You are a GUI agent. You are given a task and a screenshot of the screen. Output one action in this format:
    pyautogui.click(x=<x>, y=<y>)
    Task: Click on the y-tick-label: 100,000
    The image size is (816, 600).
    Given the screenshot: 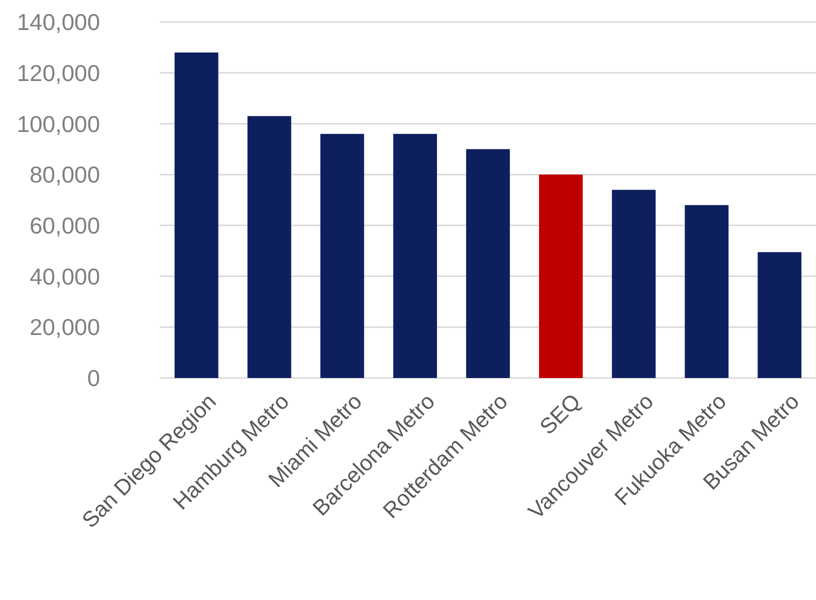 What is the action you would take?
    pyautogui.click(x=58, y=123)
    